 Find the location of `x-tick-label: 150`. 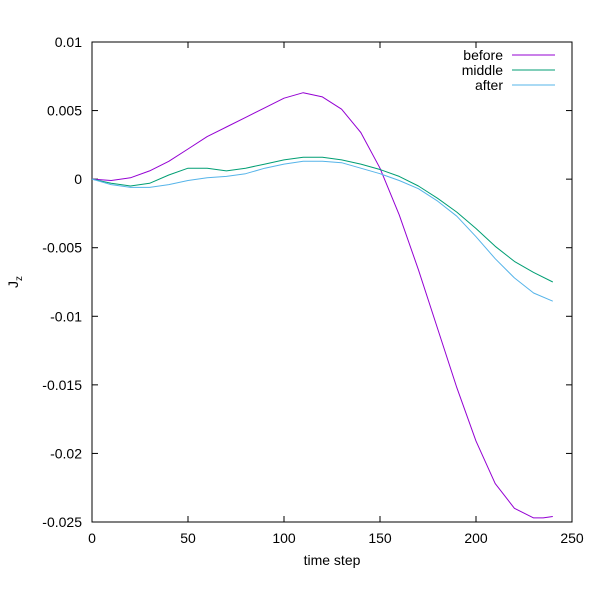

x-tick-label: 150 is located at coordinates (380, 538).